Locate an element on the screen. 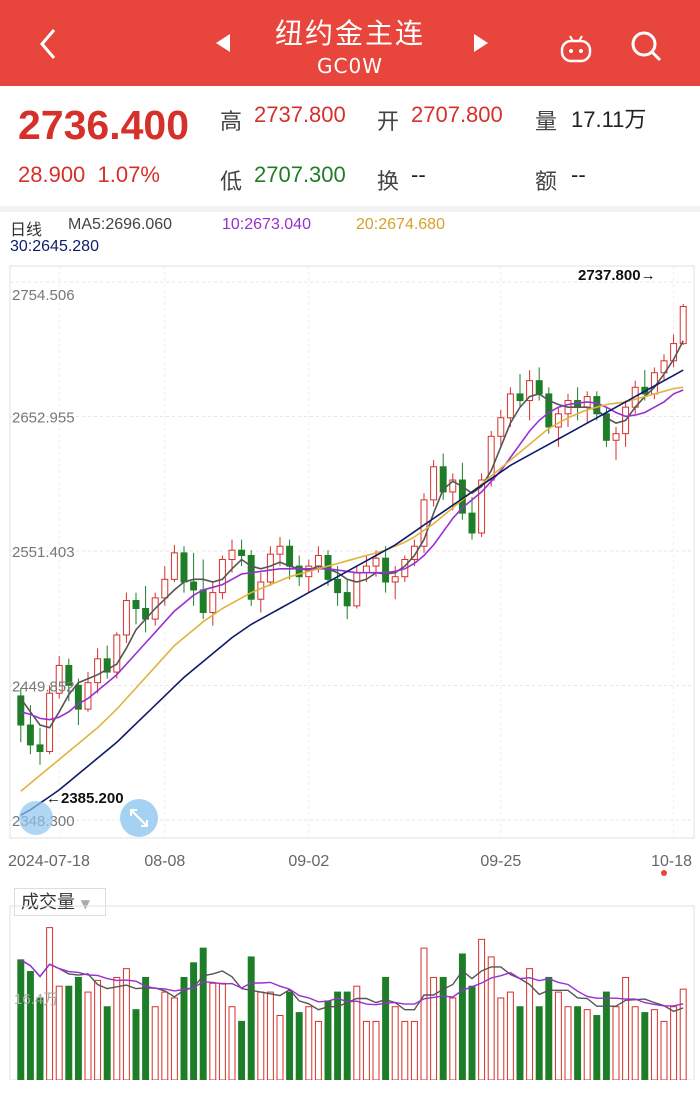  price-change: 28.900 1.07% is located at coordinates (89, 175).